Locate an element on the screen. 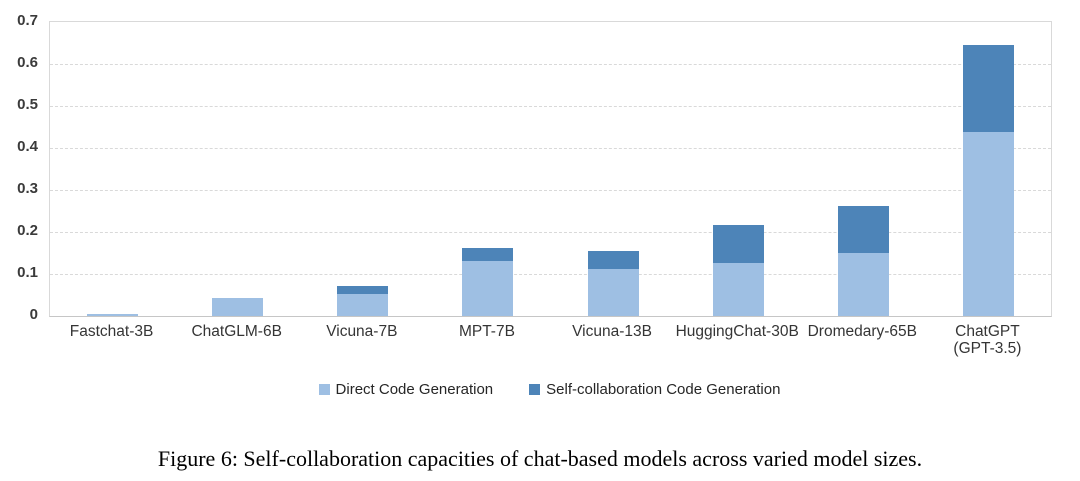 Image resolution: width=1080 pixels, height=481 pixels. y-tick-label-0.1: 0.1 is located at coordinates (27, 272).